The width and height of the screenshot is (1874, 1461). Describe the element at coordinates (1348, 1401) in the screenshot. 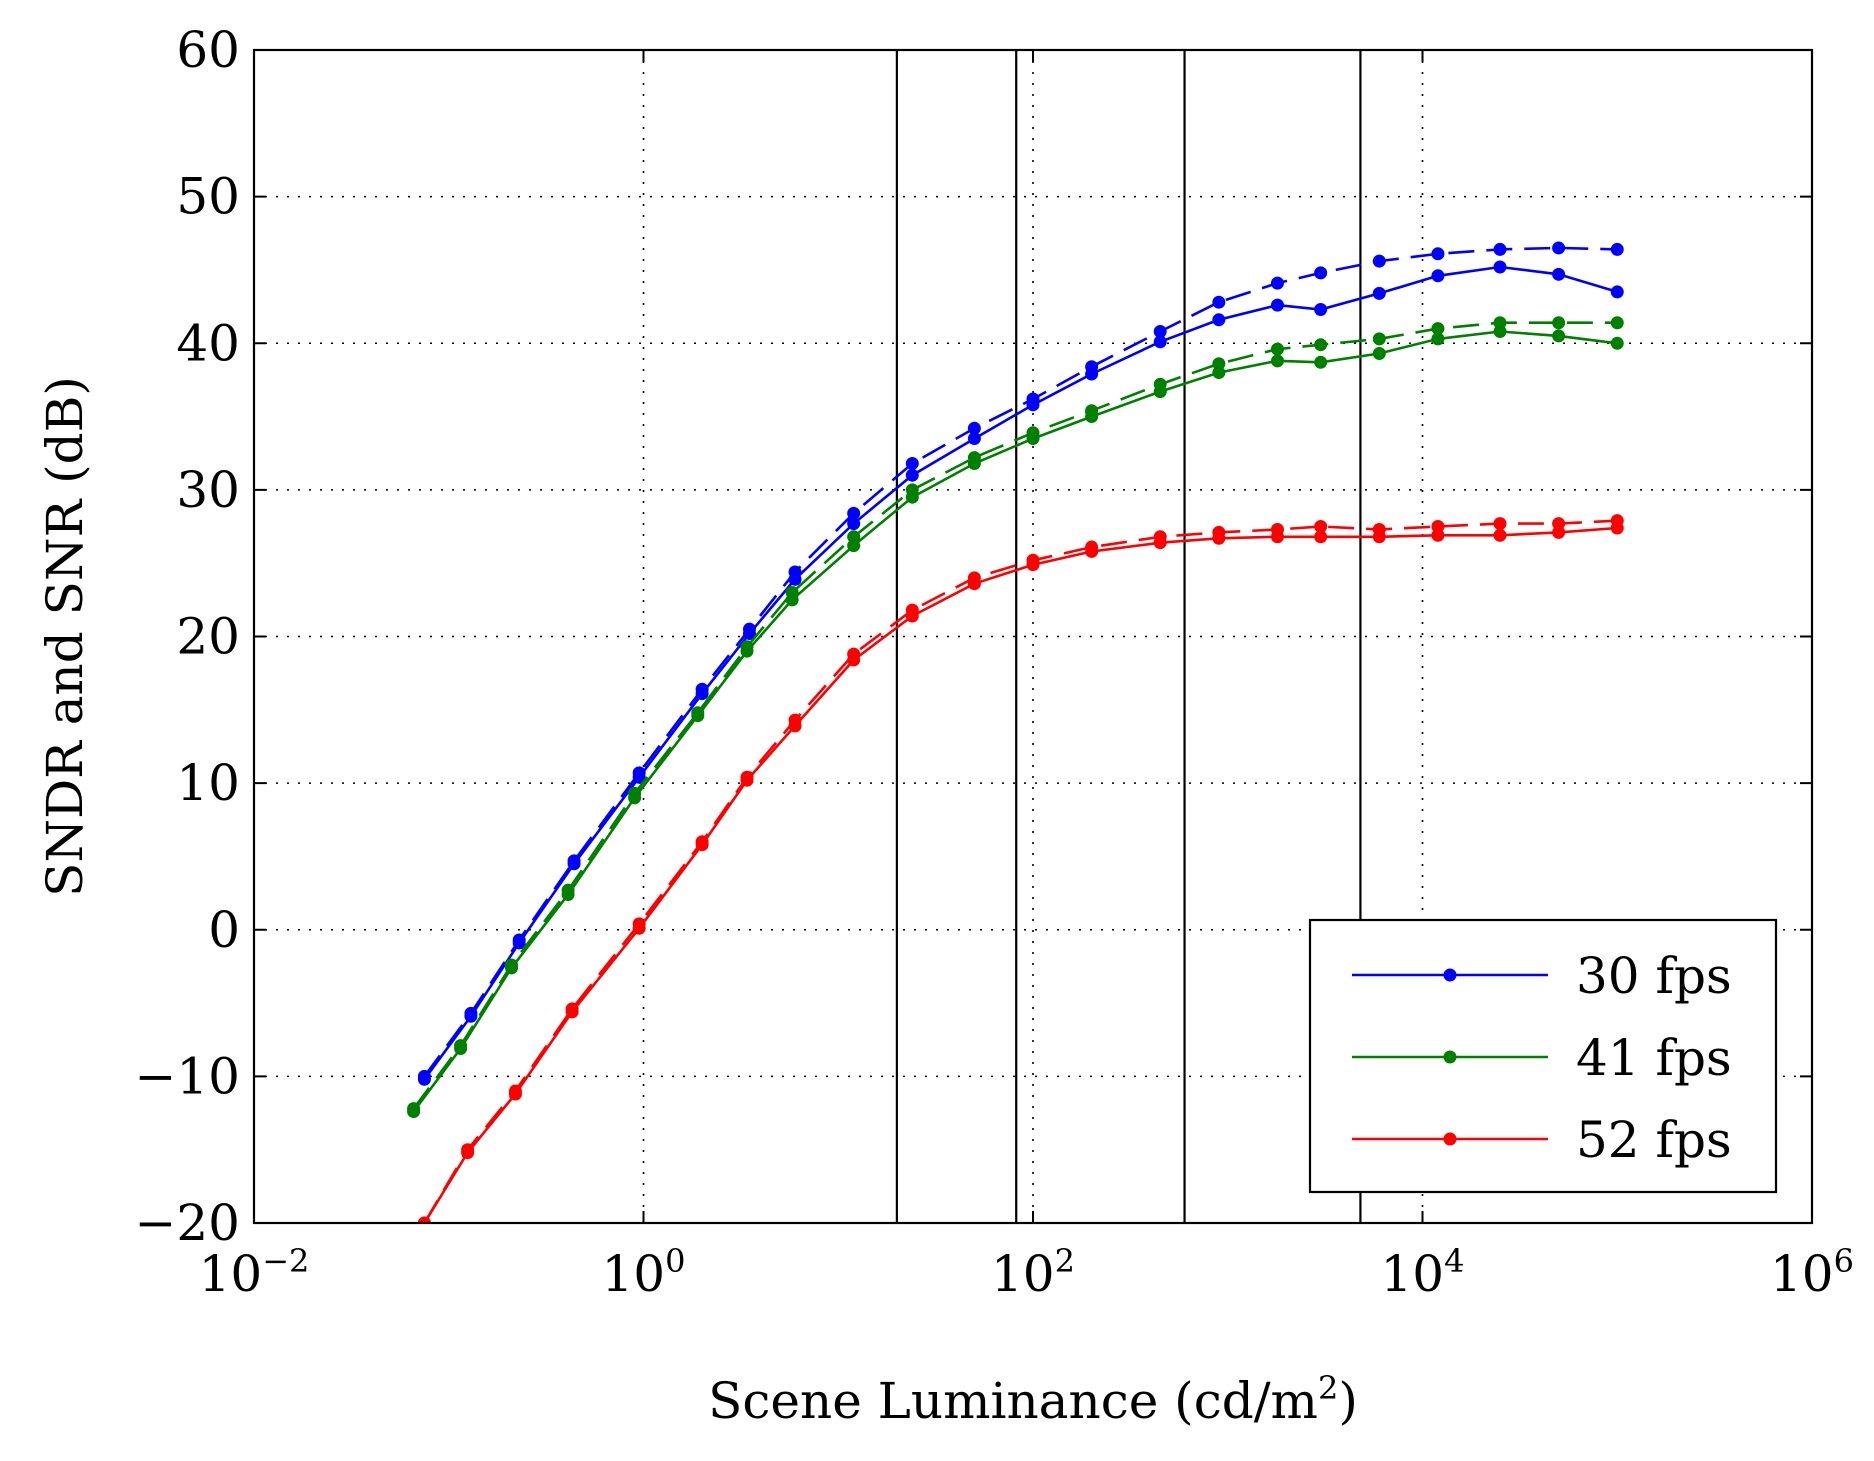

I see `x-axis-label-end: )` at that location.